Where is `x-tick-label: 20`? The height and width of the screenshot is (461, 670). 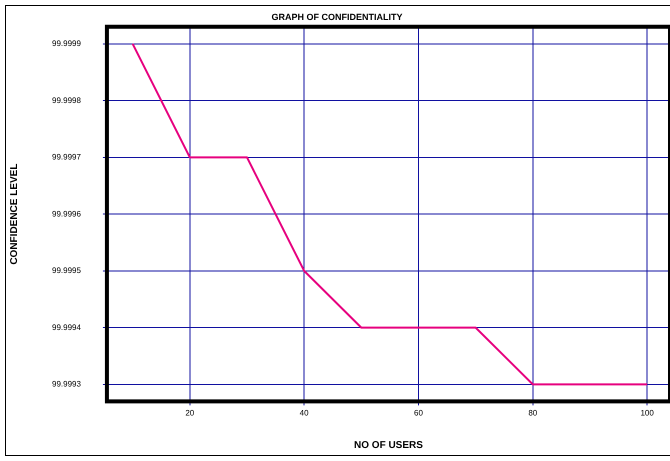 x-tick-label: 20 is located at coordinates (190, 413).